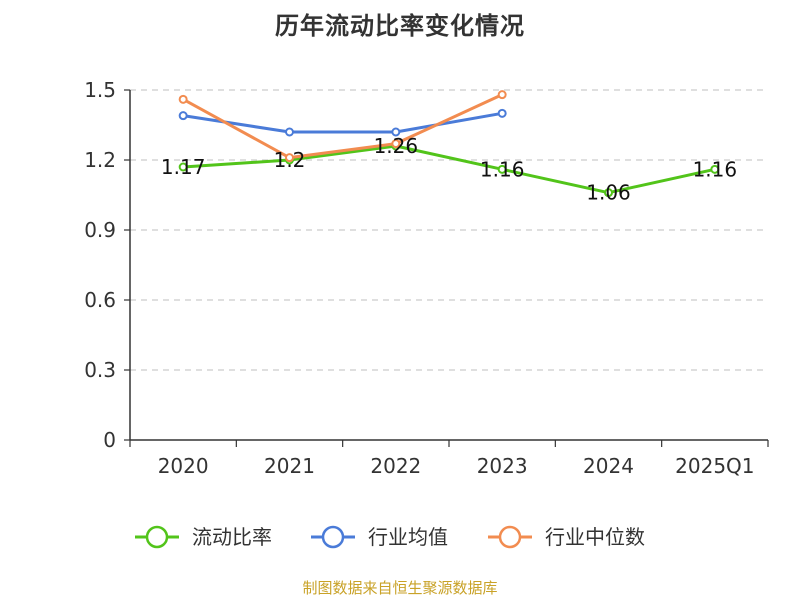 This screenshot has width=800, height=600. Describe the element at coordinates (100, 370) in the screenshot. I see `y-tick-label: 0.3` at that location.